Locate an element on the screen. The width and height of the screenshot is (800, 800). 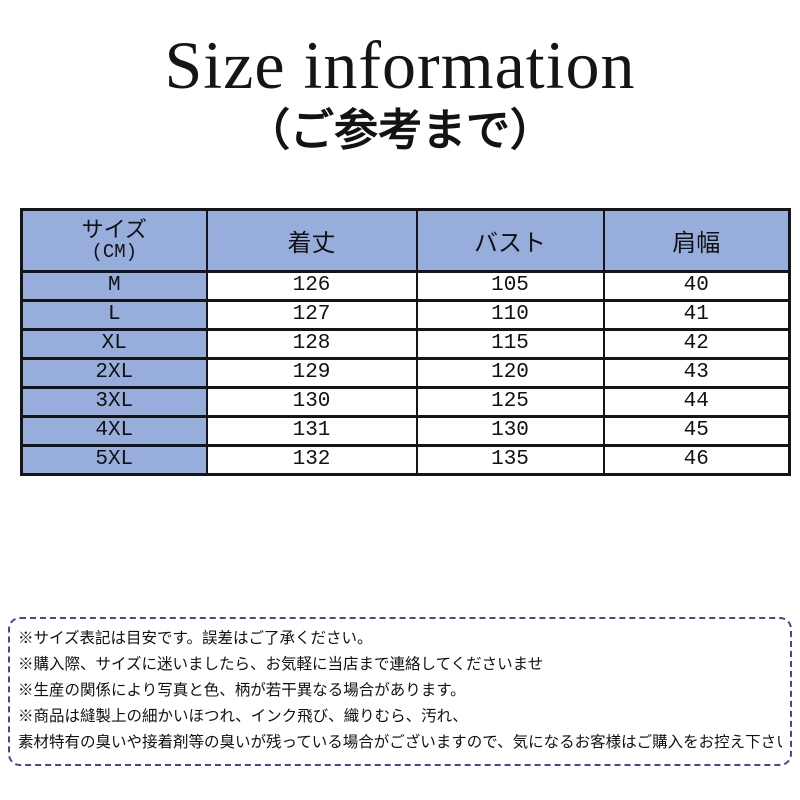
bust-cell: 115 is located at coordinates (510, 343).